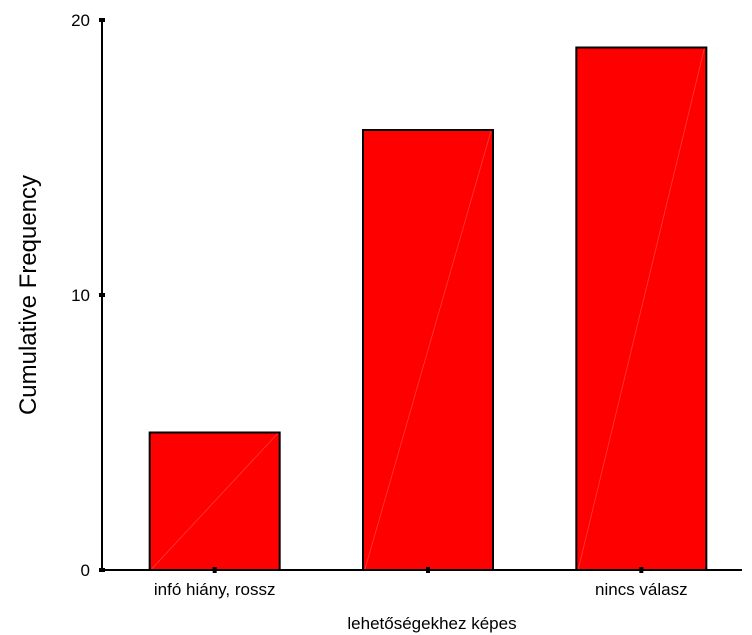 This screenshot has width=752, height=635. What do you see at coordinates (421, 583) in the screenshot?
I see `x-axis-ticks: infó hiány, rossz nincs válasz` at bounding box center [421, 583].